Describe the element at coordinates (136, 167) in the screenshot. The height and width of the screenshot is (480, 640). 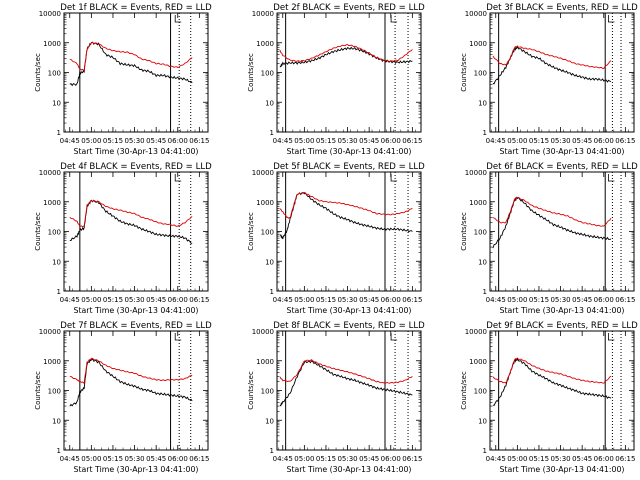
I see `panel-title: Det 4f BLACK = Events, RED = LLD` at that location.